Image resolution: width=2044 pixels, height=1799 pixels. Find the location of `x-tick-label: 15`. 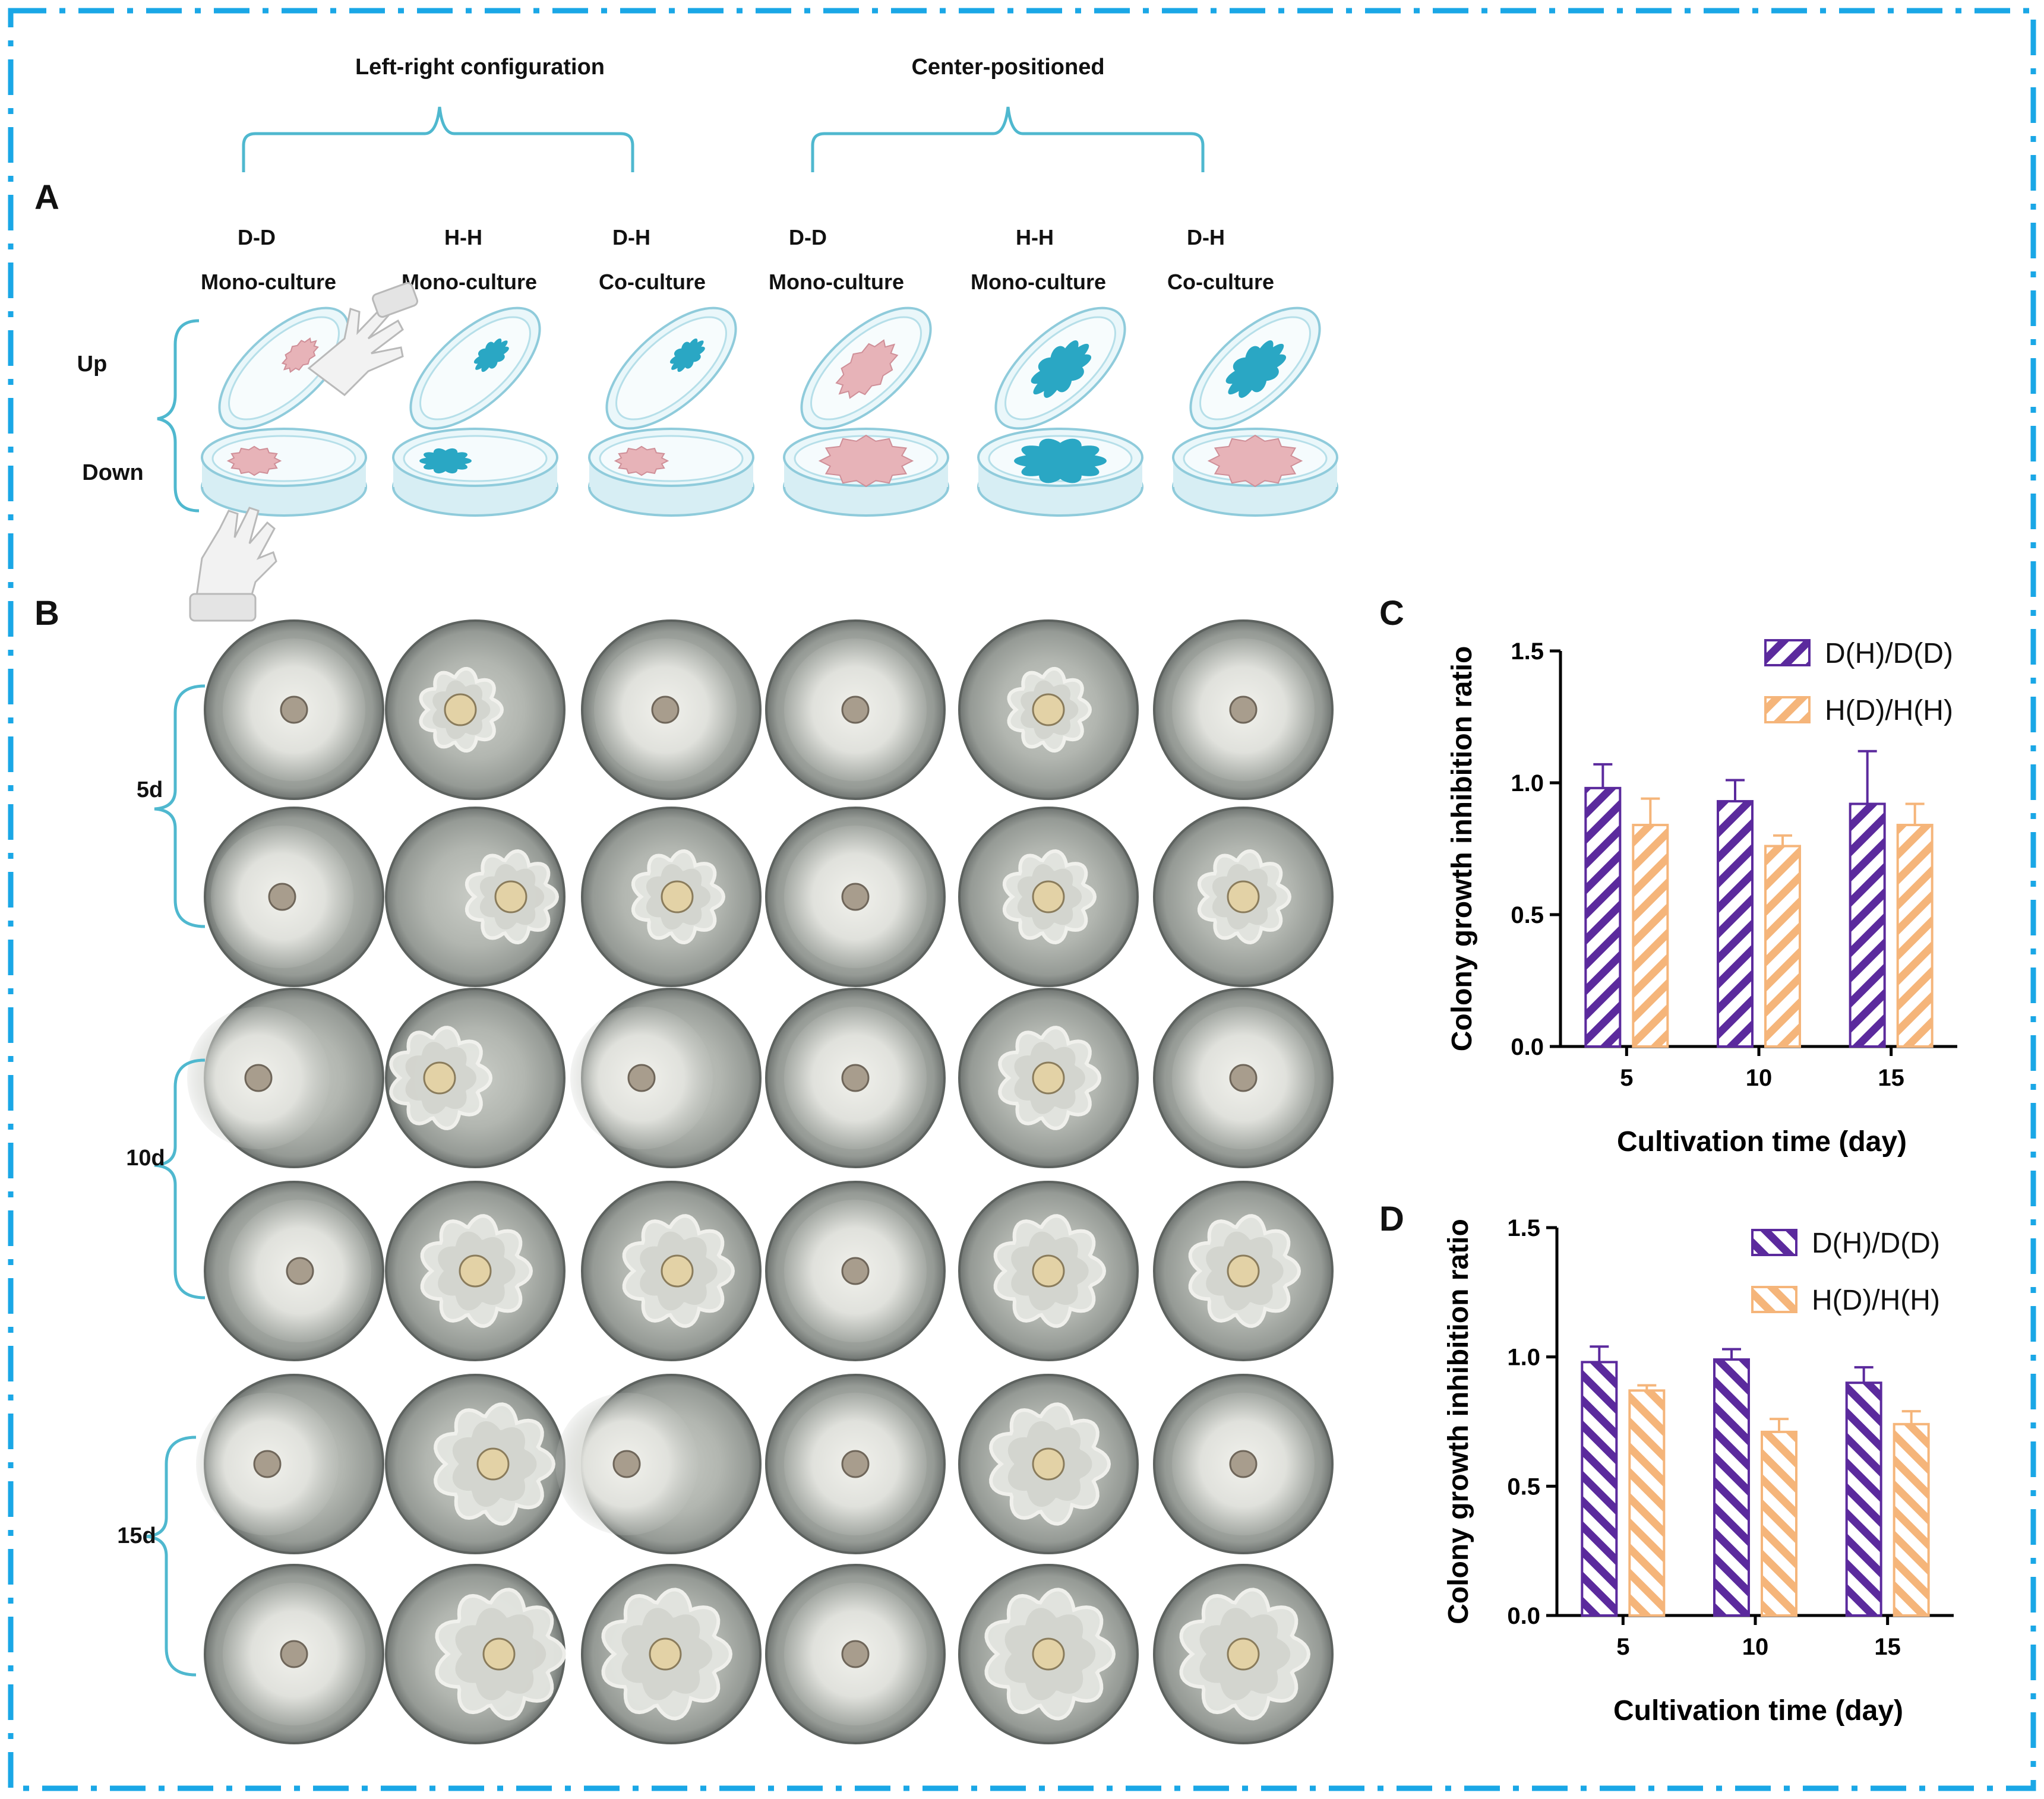

x-tick-label: 15 is located at coordinates (1887, 1647).